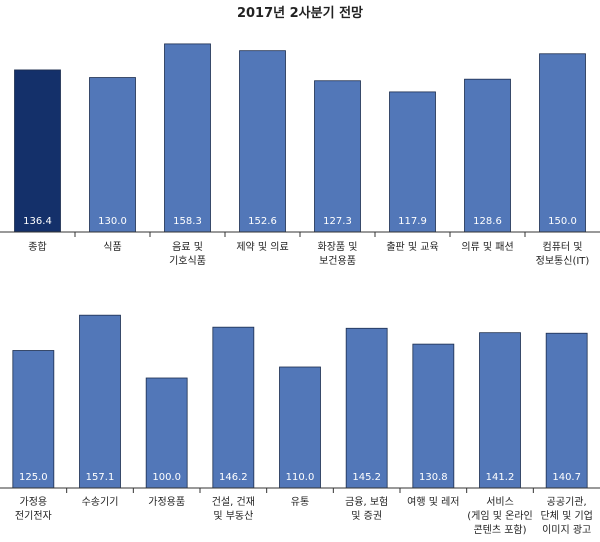 This screenshot has height=542, width=600. What do you see at coordinates (337, 221) in the screenshot?
I see `bar-value-label: 127.3` at bounding box center [337, 221].